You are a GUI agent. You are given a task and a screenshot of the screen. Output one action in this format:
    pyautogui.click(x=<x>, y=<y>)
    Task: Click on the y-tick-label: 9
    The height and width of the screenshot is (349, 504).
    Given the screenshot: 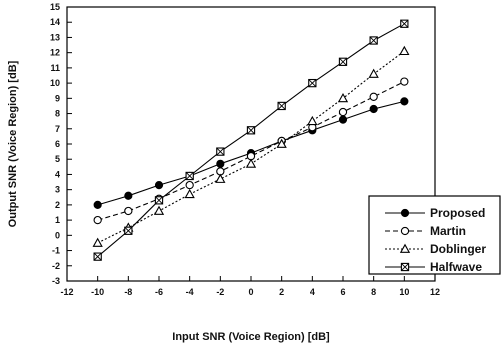 What is the action you would take?
    pyautogui.click(x=57, y=98)
    